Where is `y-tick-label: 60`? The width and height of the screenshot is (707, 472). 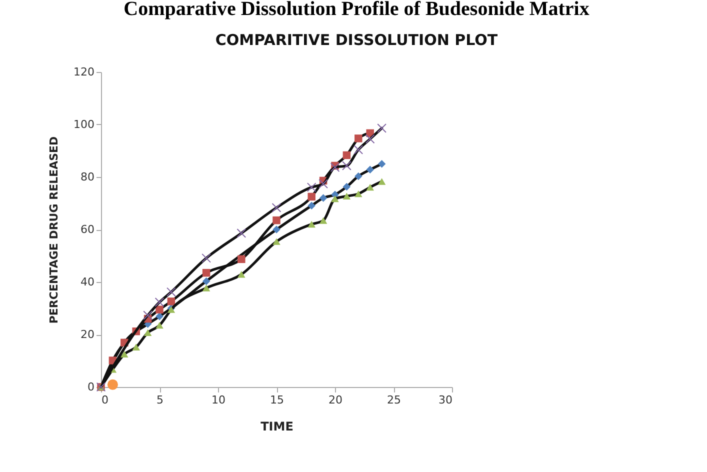
y-tick-label: 60 is located at coordinates (87, 229).